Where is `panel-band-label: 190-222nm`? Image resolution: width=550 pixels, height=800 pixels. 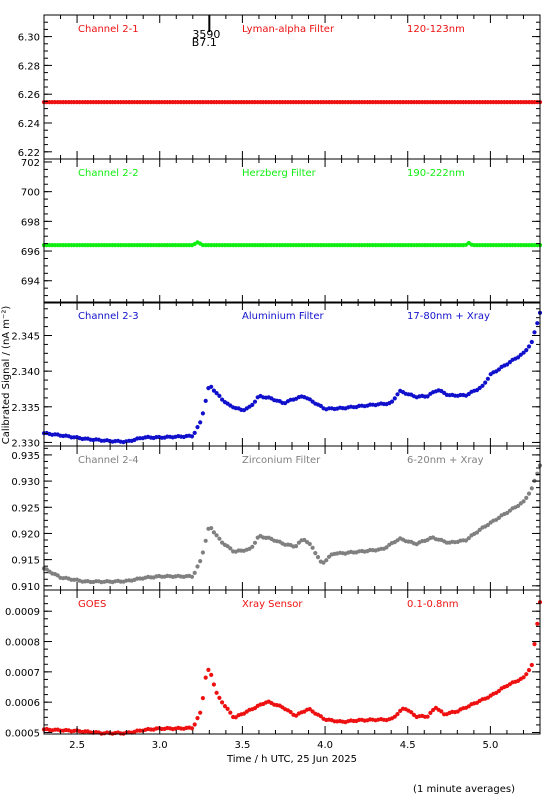 panel-band-label: 190-222nm is located at coordinates (436, 173).